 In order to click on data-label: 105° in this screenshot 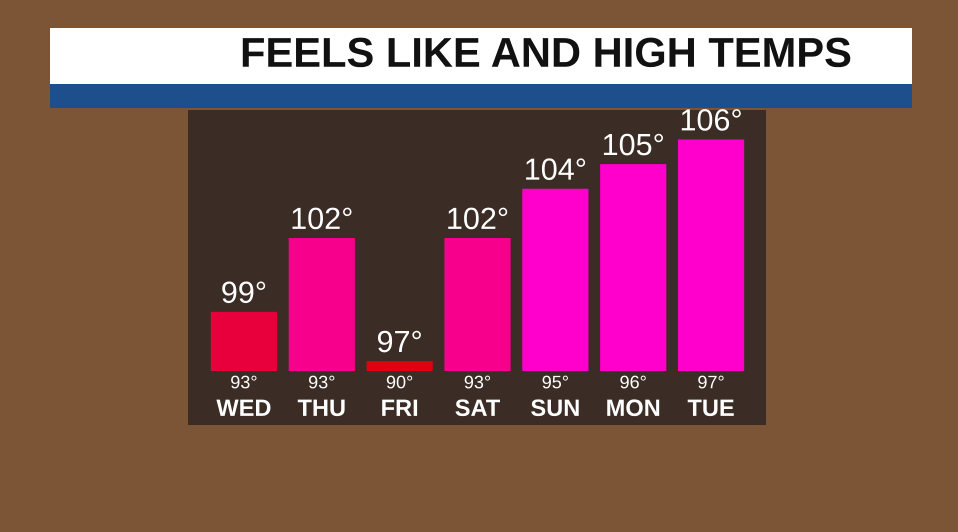, I will do `click(633, 145)`.